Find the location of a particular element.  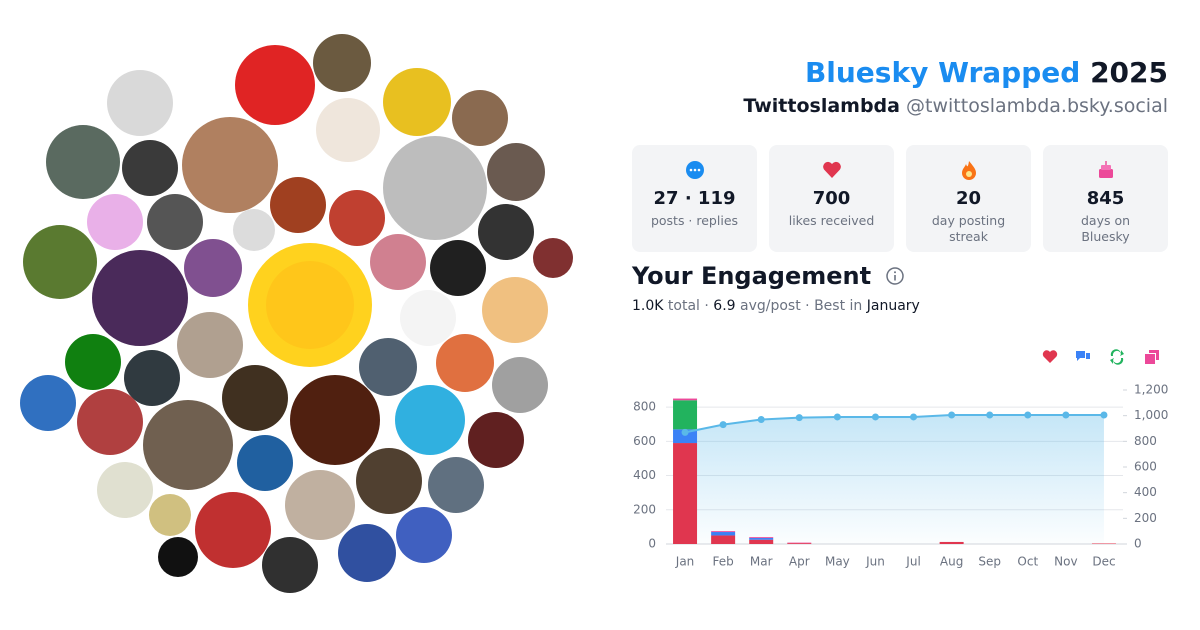

avg-label: avg/post is located at coordinates (770, 306).